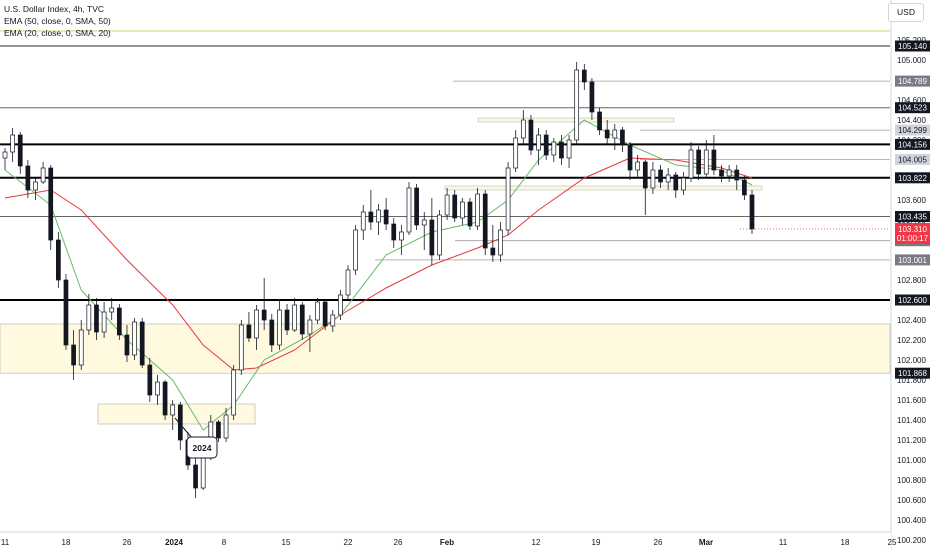 The width and height of the screenshot is (932, 550). Describe the element at coordinates (911, 440) in the screenshot. I see `price-tick: 101.200` at that location.